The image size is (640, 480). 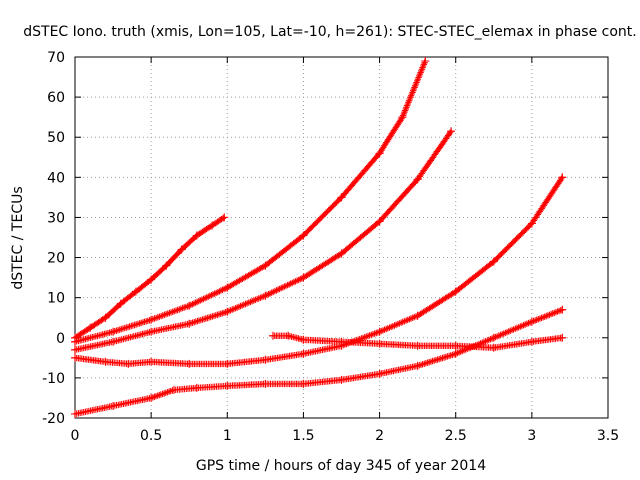 I want to click on x-tick-label: 2, so click(x=379, y=436).